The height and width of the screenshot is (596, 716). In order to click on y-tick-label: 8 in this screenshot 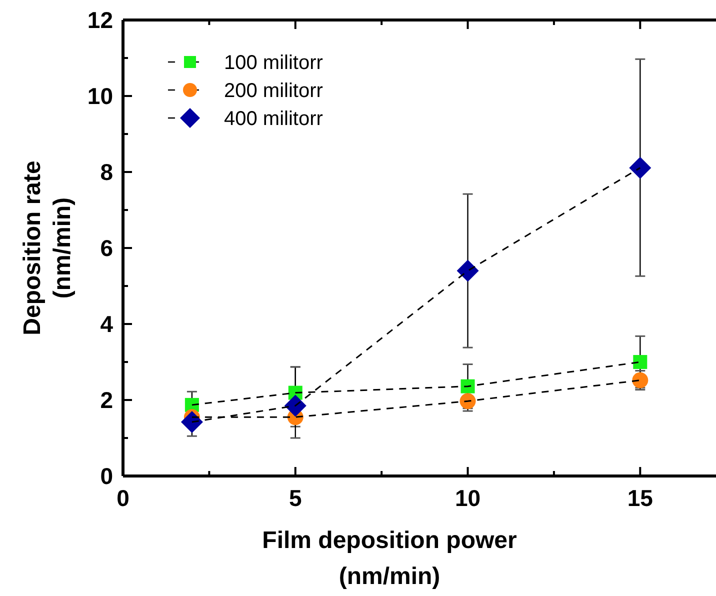, I will do `click(107, 172)`.